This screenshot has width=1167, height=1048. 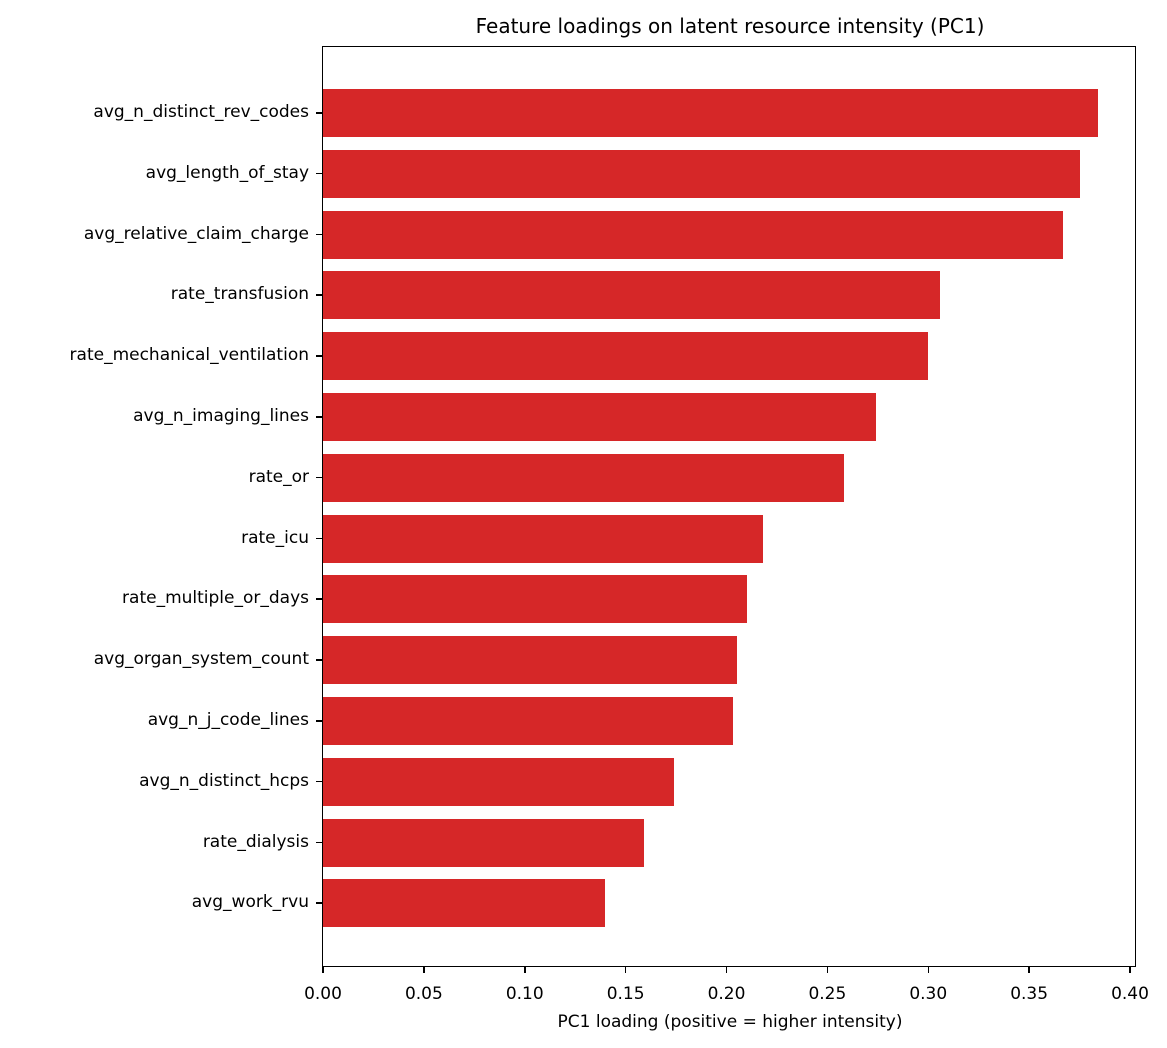 What do you see at coordinates (227, 172) in the screenshot?
I see `y-tick-label: avg_length_of_stay` at bounding box center [227, 172].